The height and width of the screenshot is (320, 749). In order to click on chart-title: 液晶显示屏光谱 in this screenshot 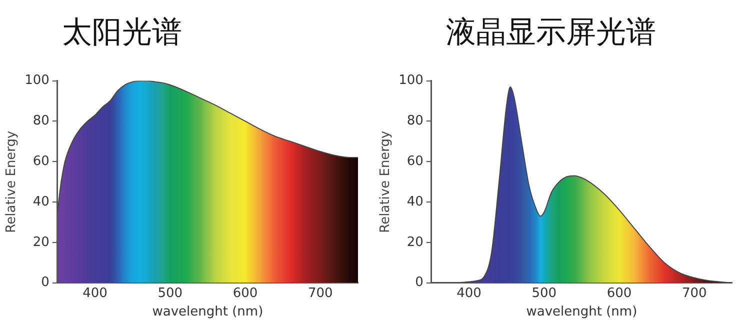, I will do `click(551, 33)`.